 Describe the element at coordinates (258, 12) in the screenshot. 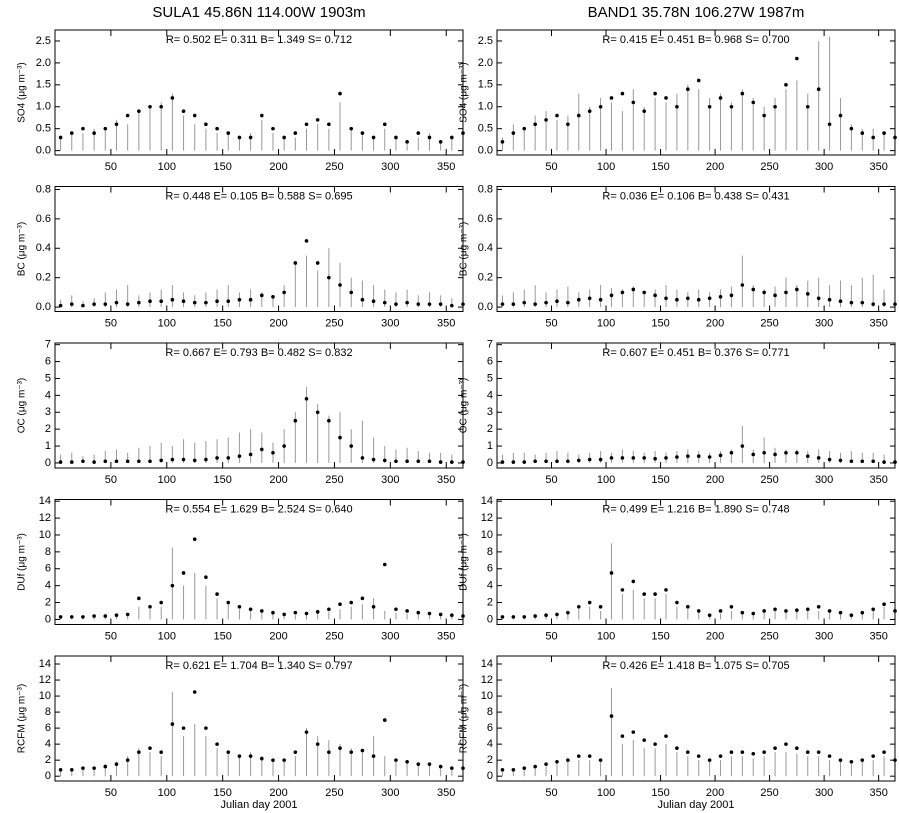

I see `panel-title: SULA1 45.86N 114.00W 1903m` at that location.